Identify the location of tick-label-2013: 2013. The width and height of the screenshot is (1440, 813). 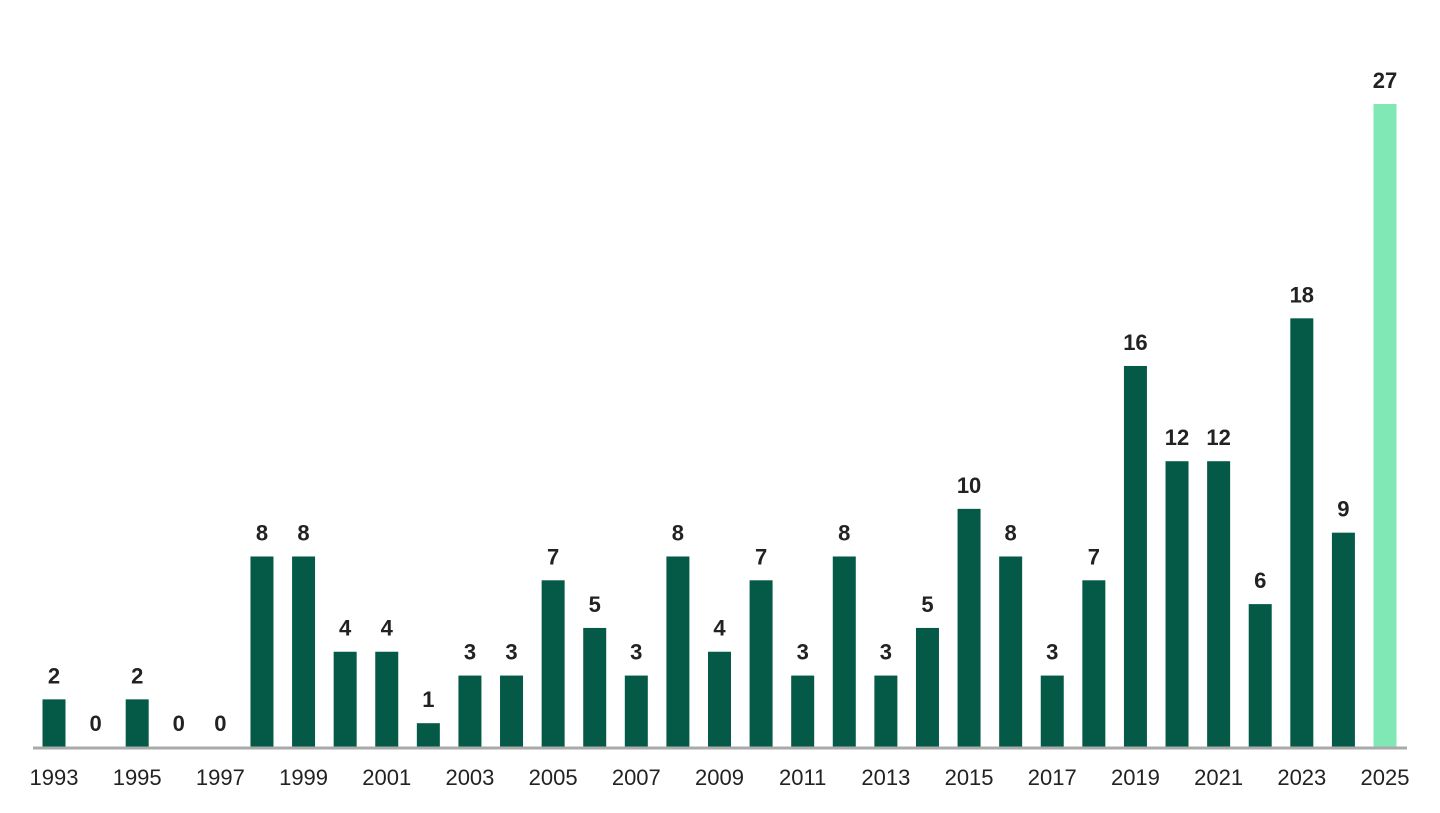
(885, 777).